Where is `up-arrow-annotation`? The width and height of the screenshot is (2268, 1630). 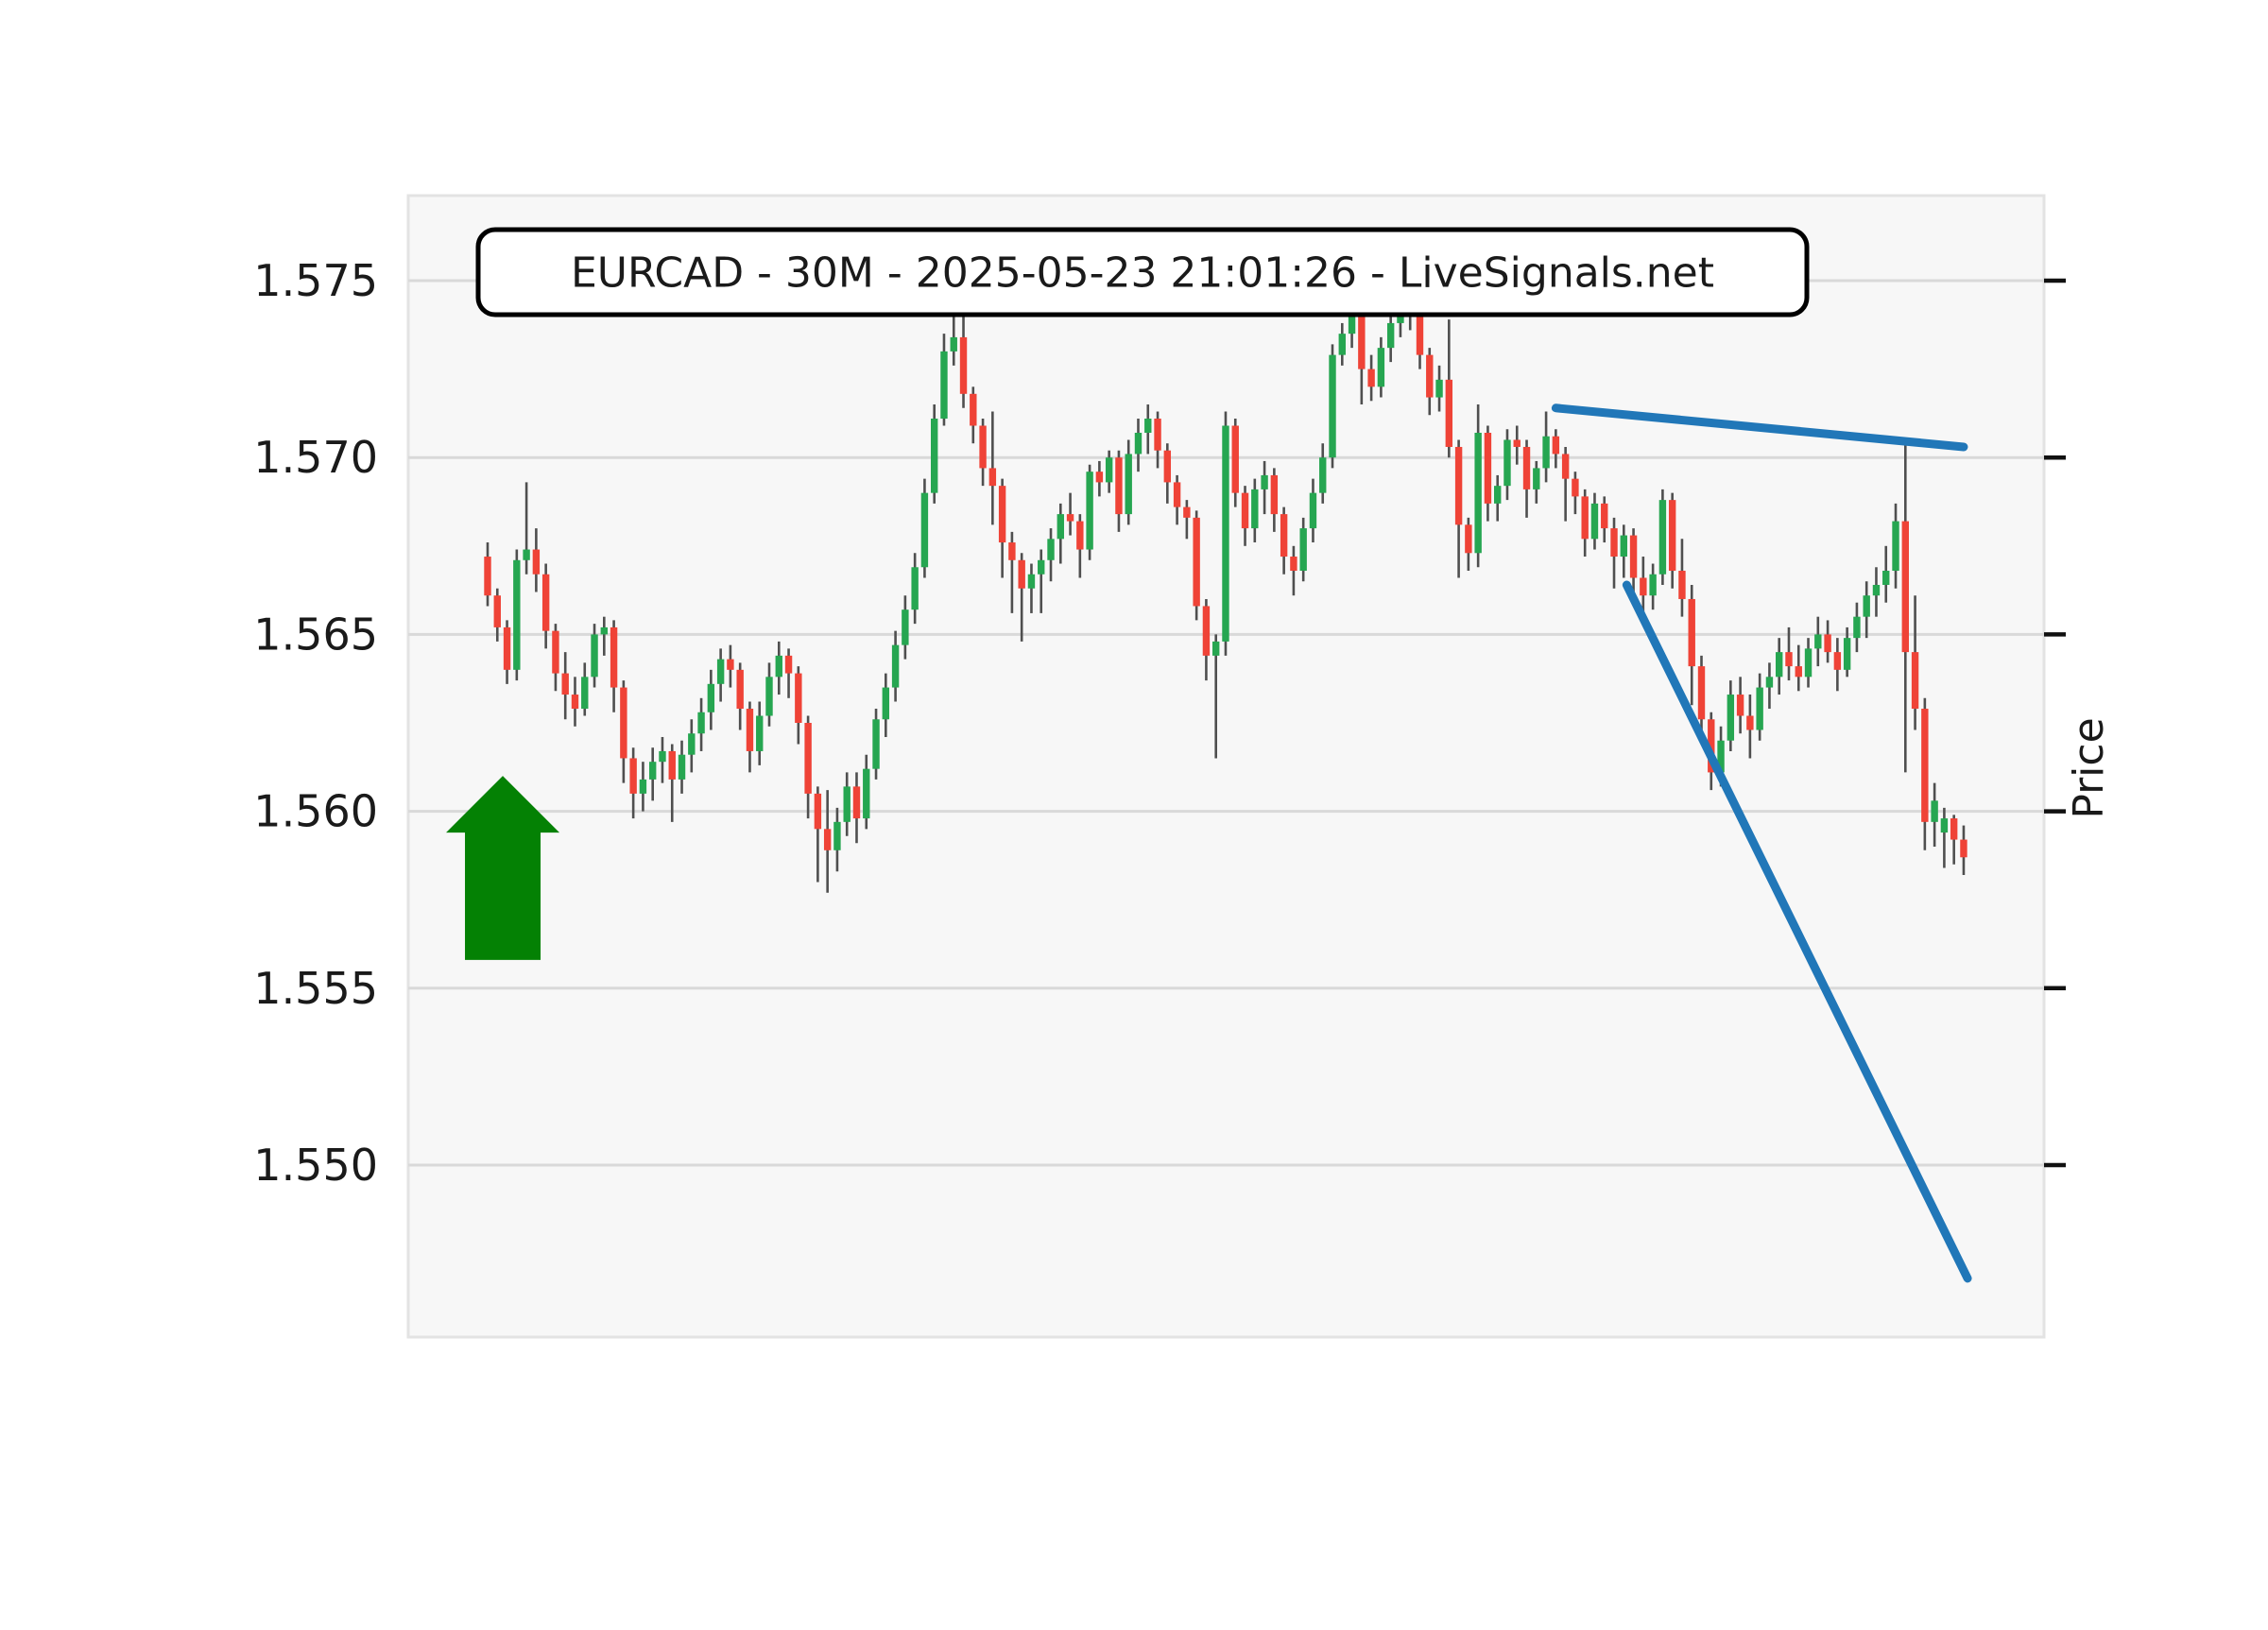
up-arrow-annotation is located at coordinates (503, 868).